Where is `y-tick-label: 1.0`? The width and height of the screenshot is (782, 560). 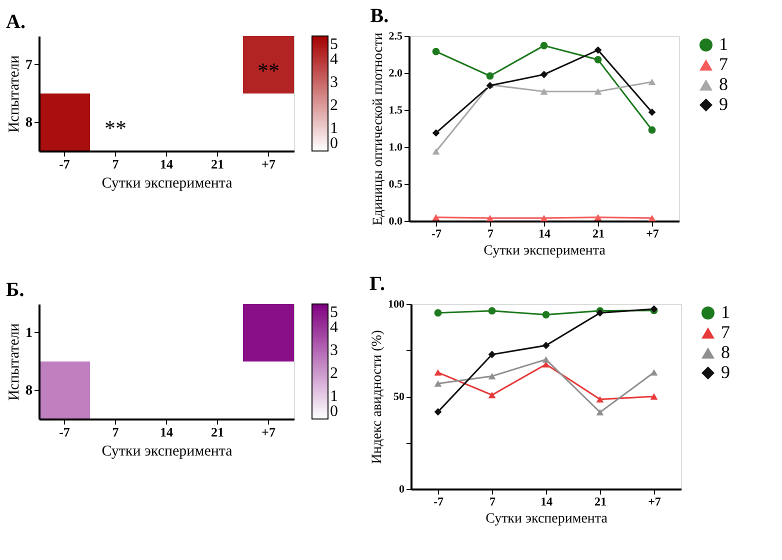 y-tick-label: 1.0 is located at coordinates (395, 148).